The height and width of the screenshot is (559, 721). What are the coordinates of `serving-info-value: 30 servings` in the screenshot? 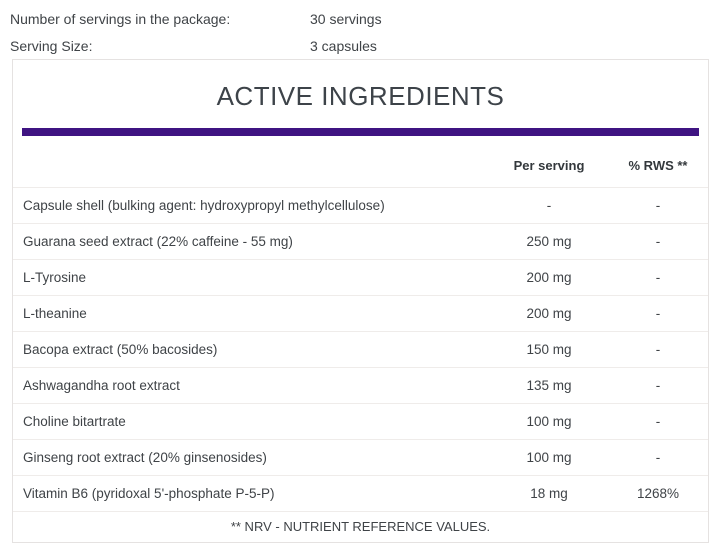 It's located at (346, 18).